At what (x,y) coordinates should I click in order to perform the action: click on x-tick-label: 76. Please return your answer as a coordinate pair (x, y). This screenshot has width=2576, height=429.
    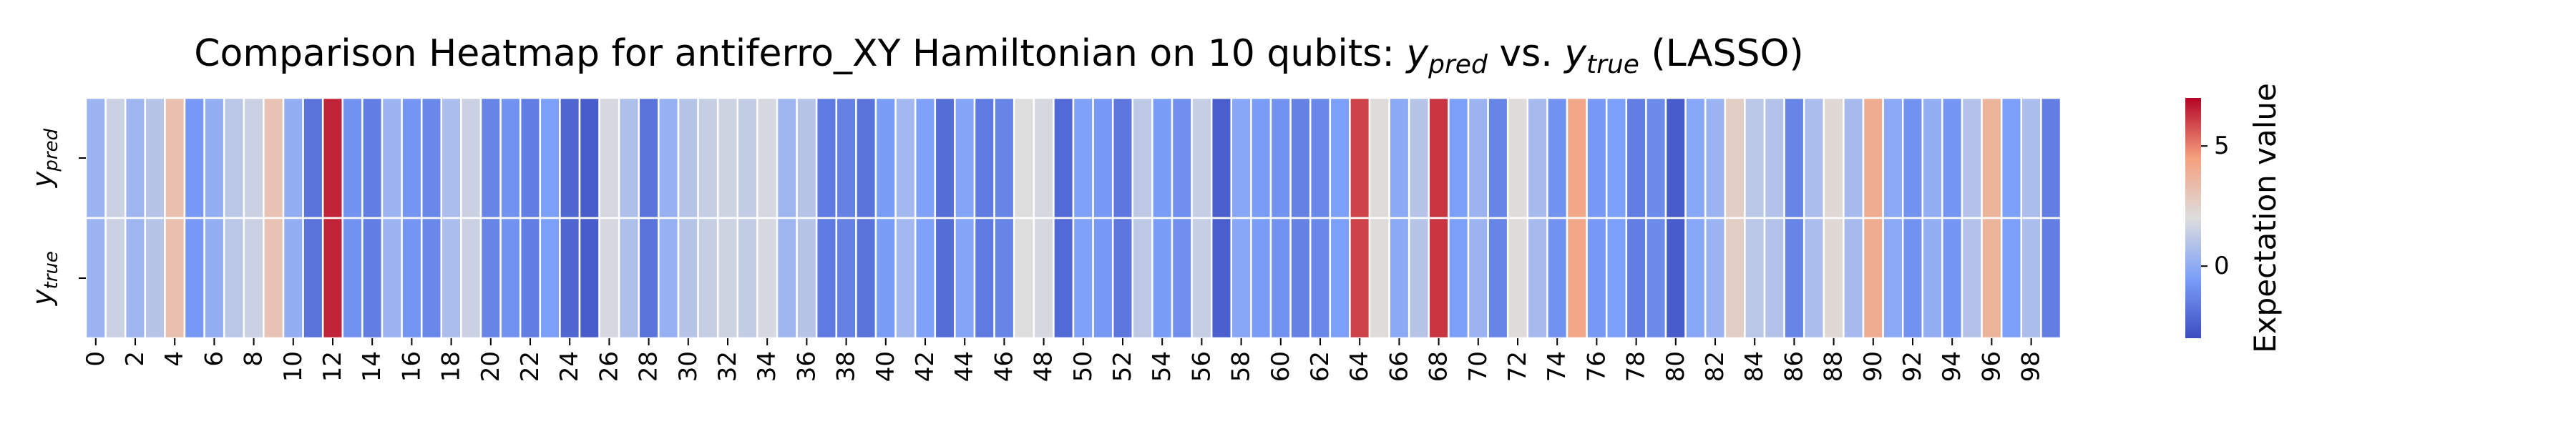
    Looking at the image, I should click on (1596, 366).